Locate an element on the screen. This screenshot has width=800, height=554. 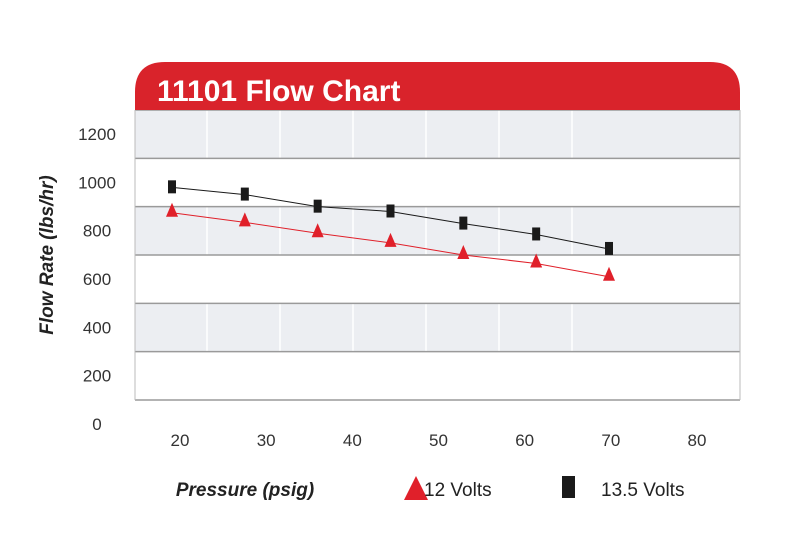
y-tick-label: 800 is located at coordinates (97, 231).